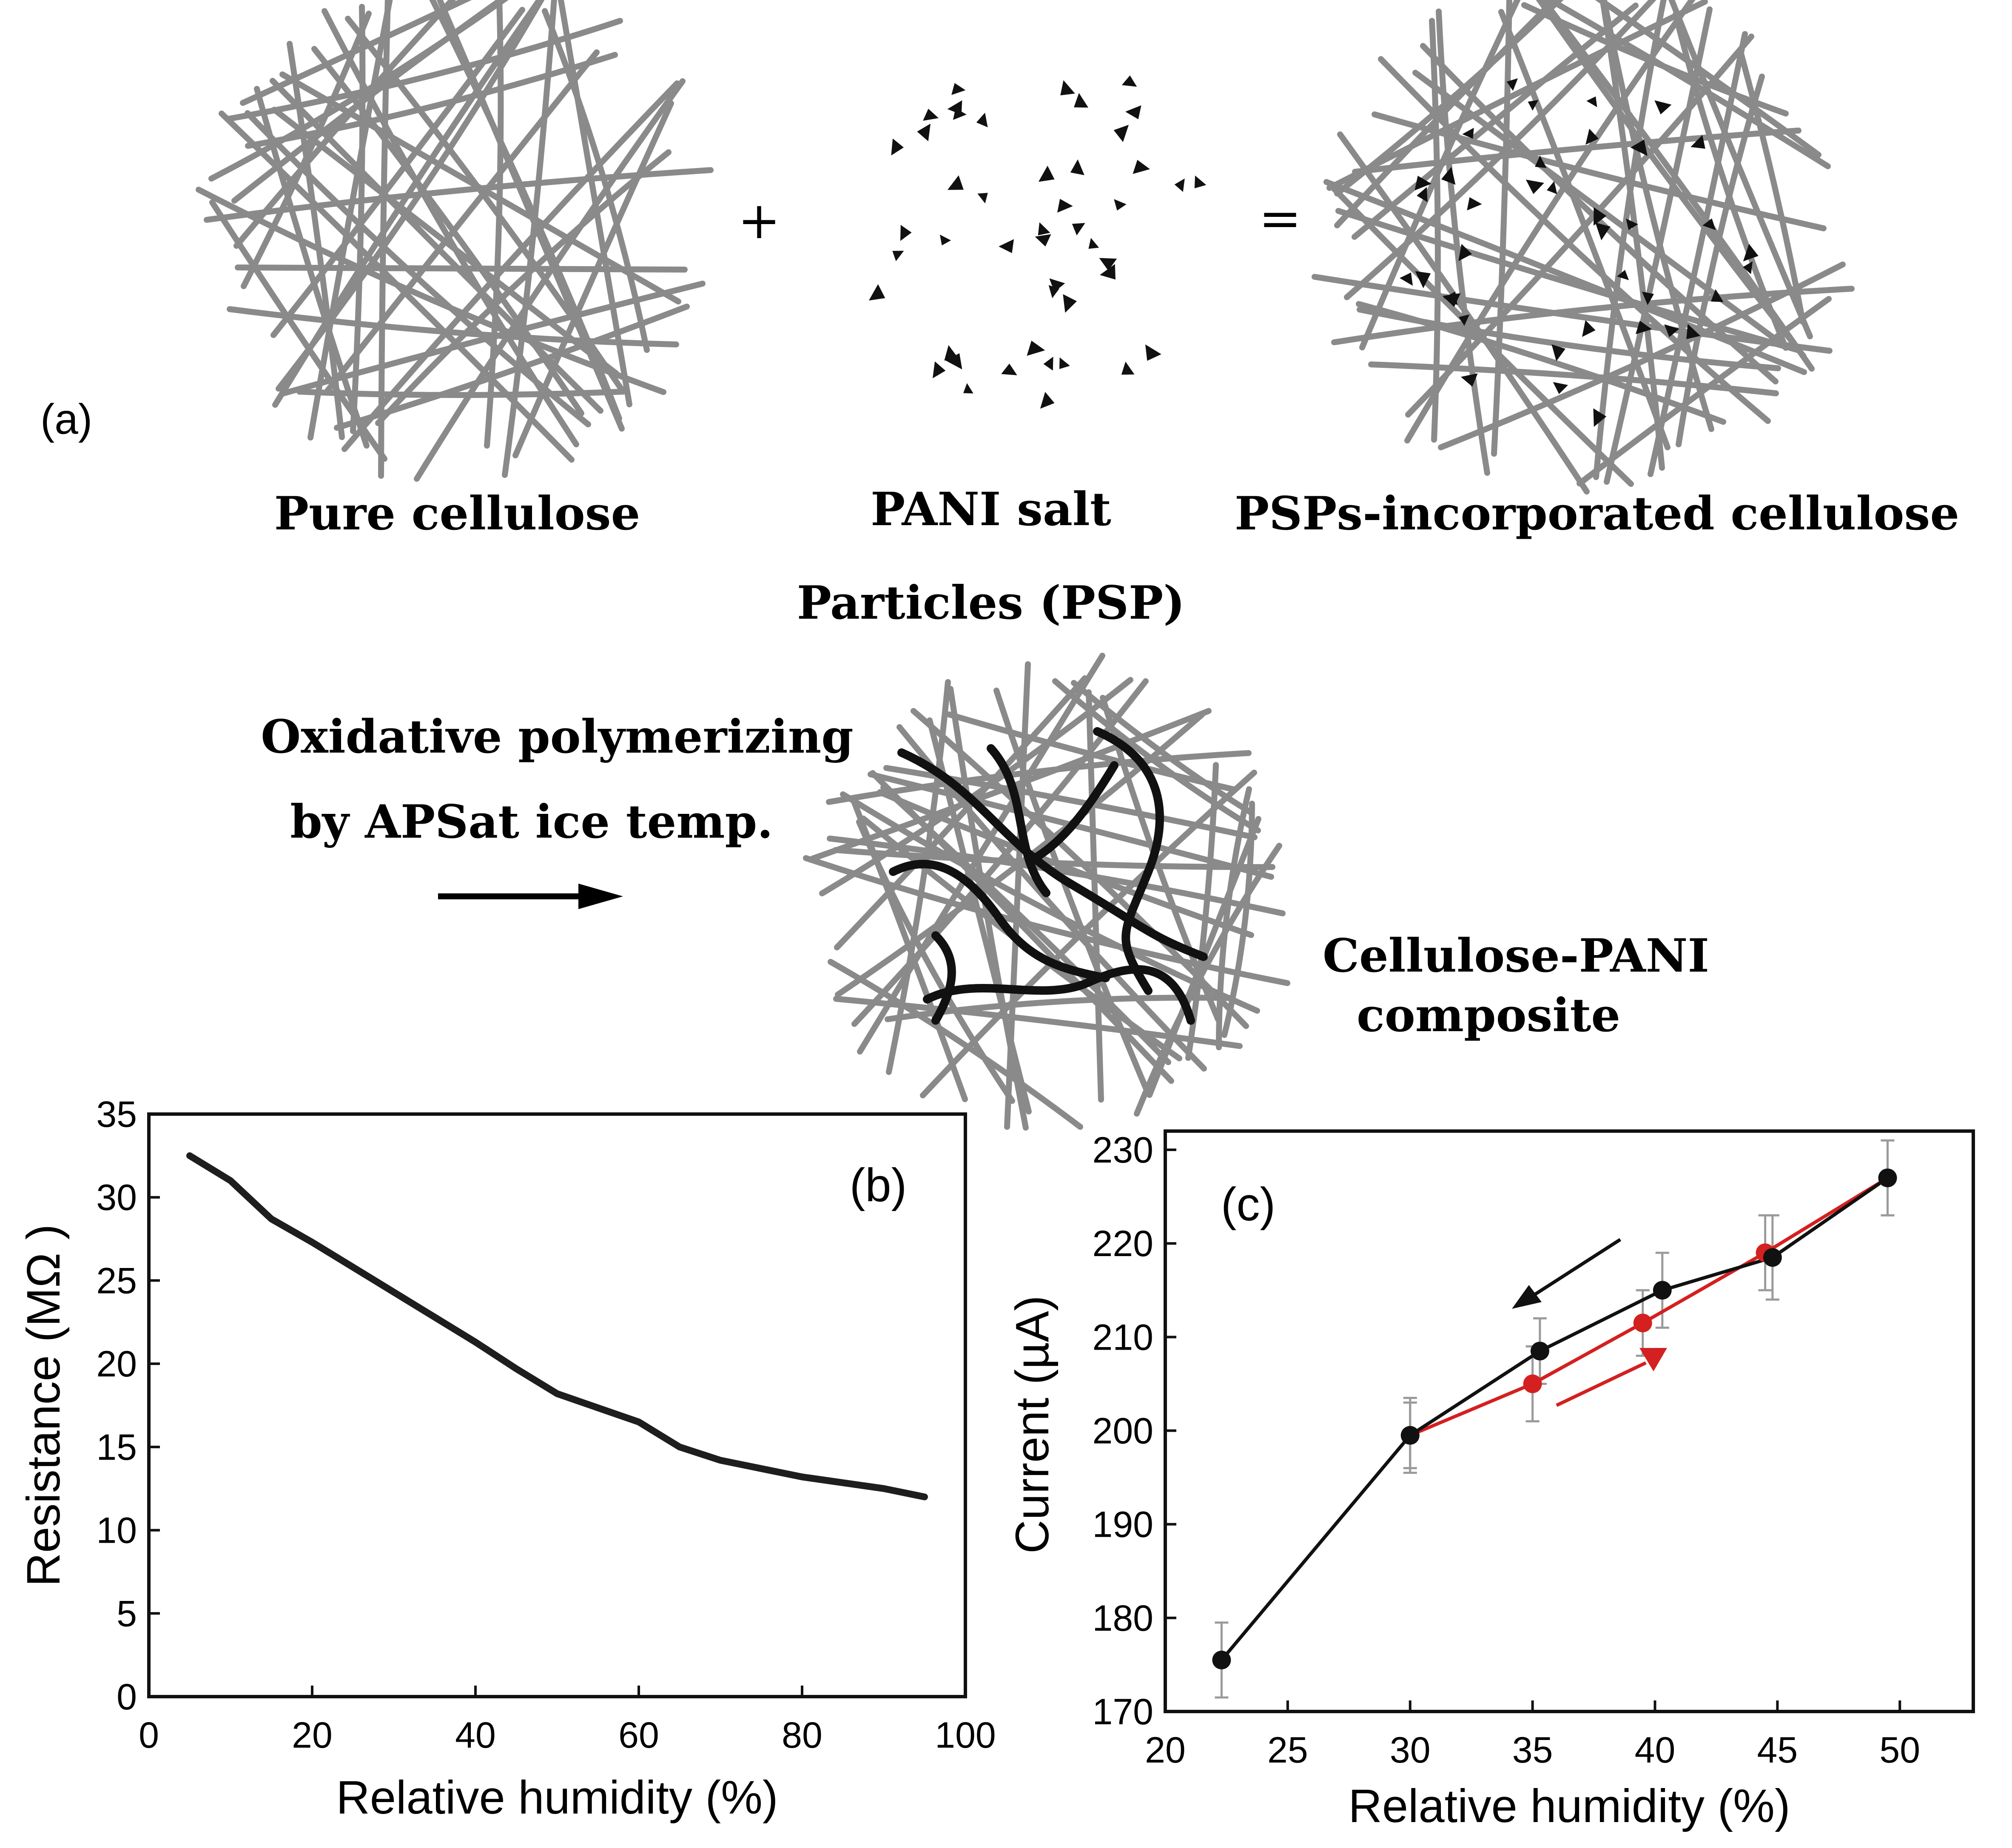  I want to click on psp-incorporated-label: PSPs-incorporated cellulose, so click(1597, 513).